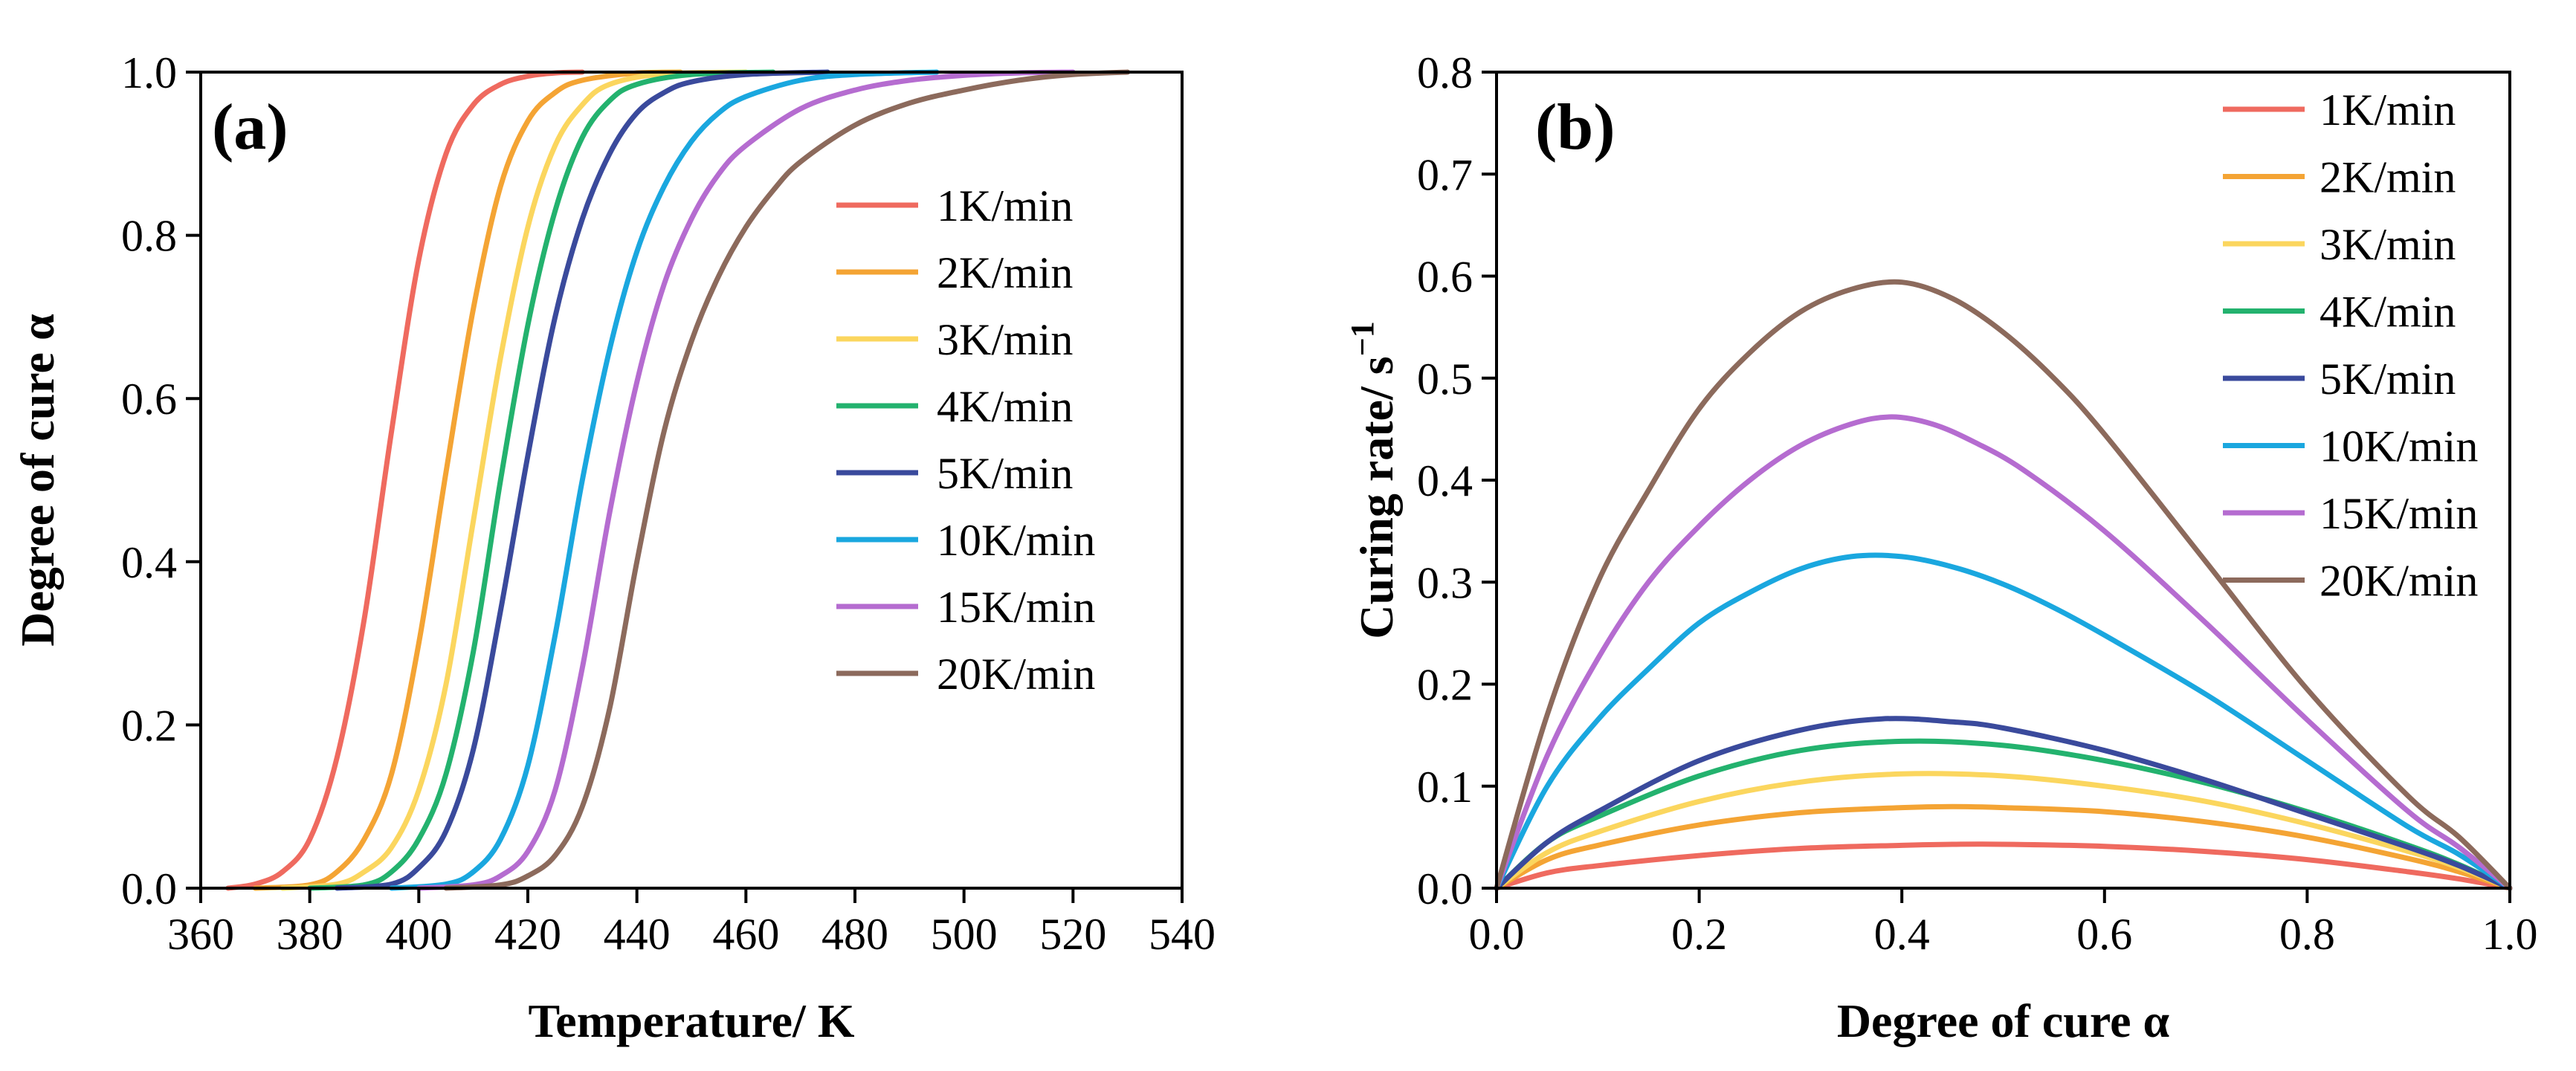 This screenshot has height=1071, width=2576. I want to click on x-tick-label-a: 380, so click(310, 934).